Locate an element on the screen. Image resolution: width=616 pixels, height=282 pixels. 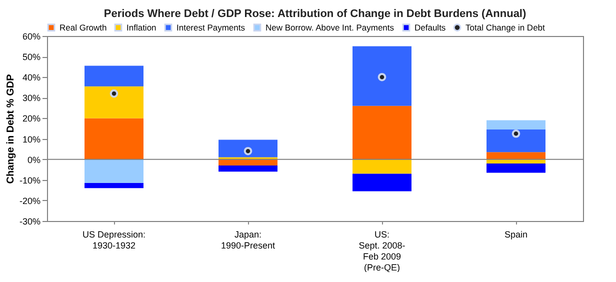
y-tick-label: 10% is located at coordinates (31, 139).